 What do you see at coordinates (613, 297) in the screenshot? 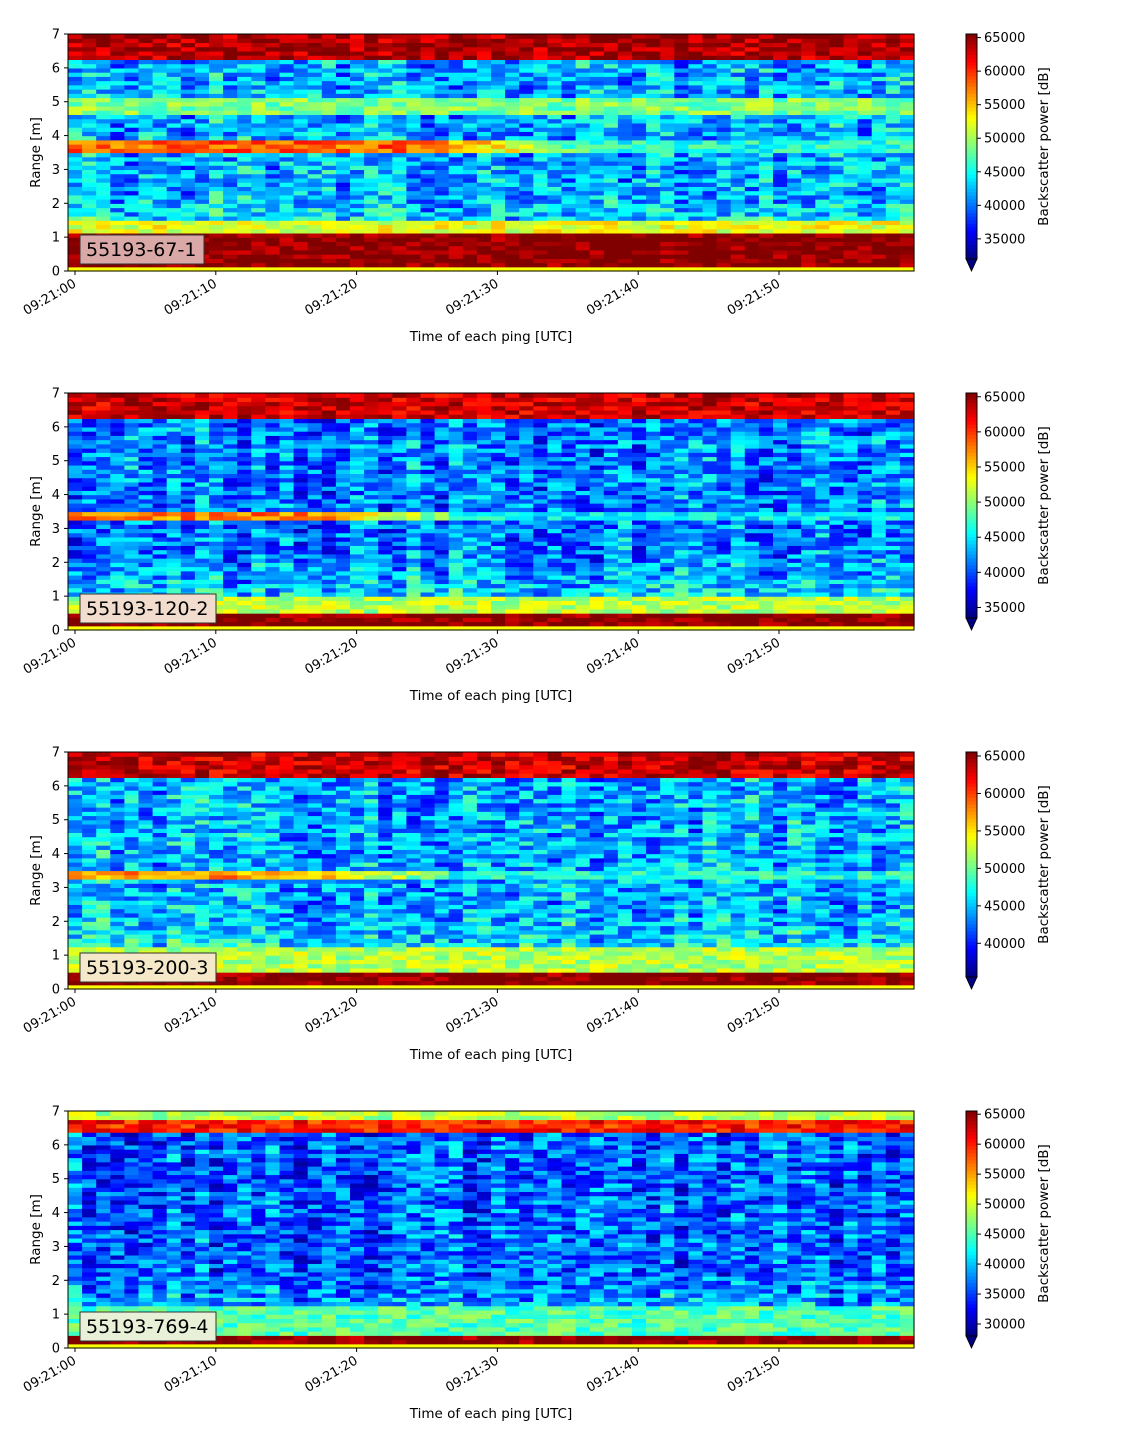
I see `x-tick-label: 09:21:40` at bounding box center [613, 297].